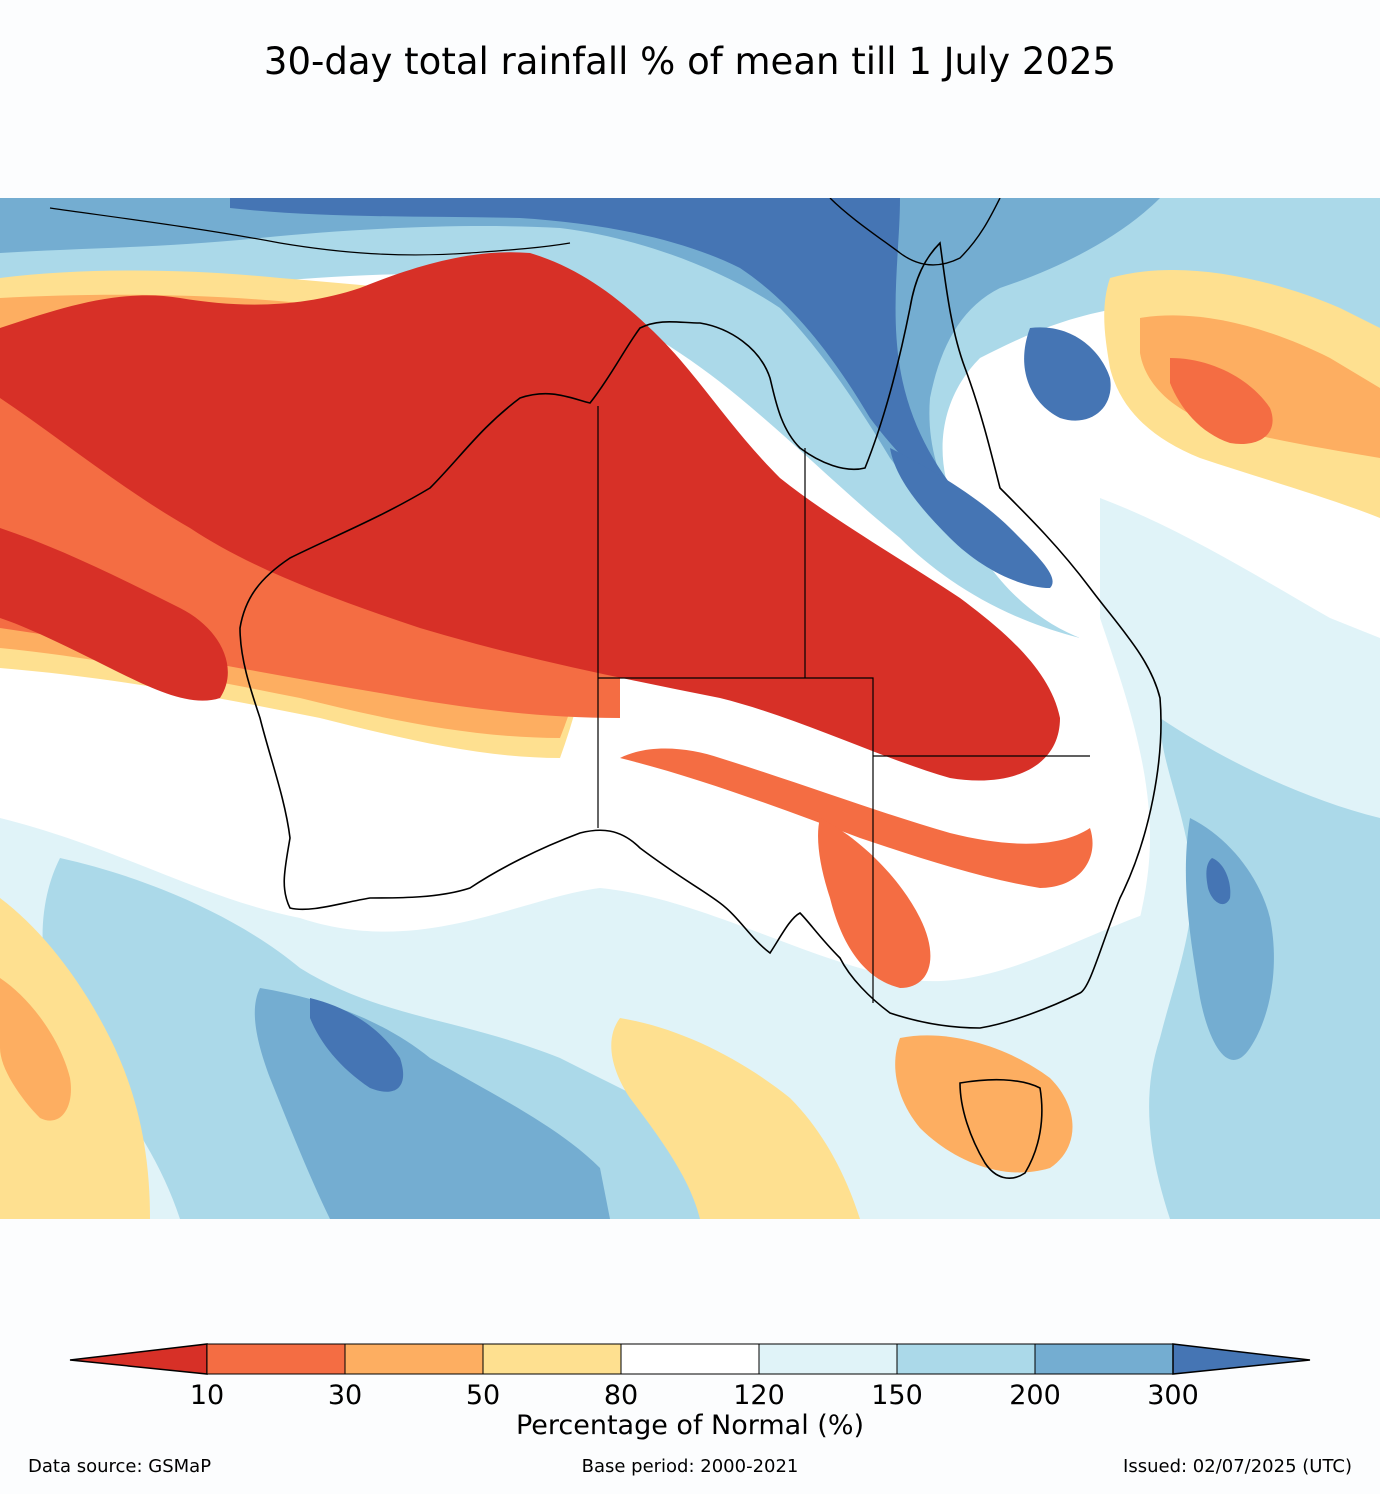  I want to click on southern-ocean-darkblue-patch, so click(357, 1045).